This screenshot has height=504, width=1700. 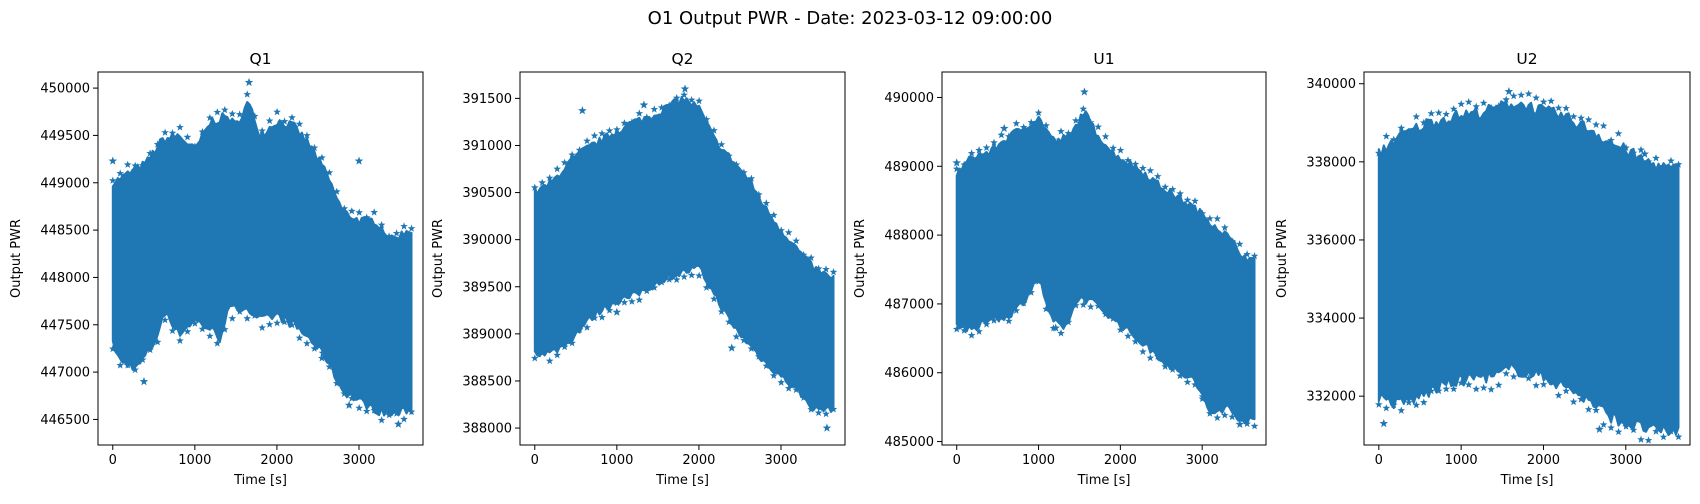 I want to click on x-tick-label: 3000, so click(x=358, y=460).